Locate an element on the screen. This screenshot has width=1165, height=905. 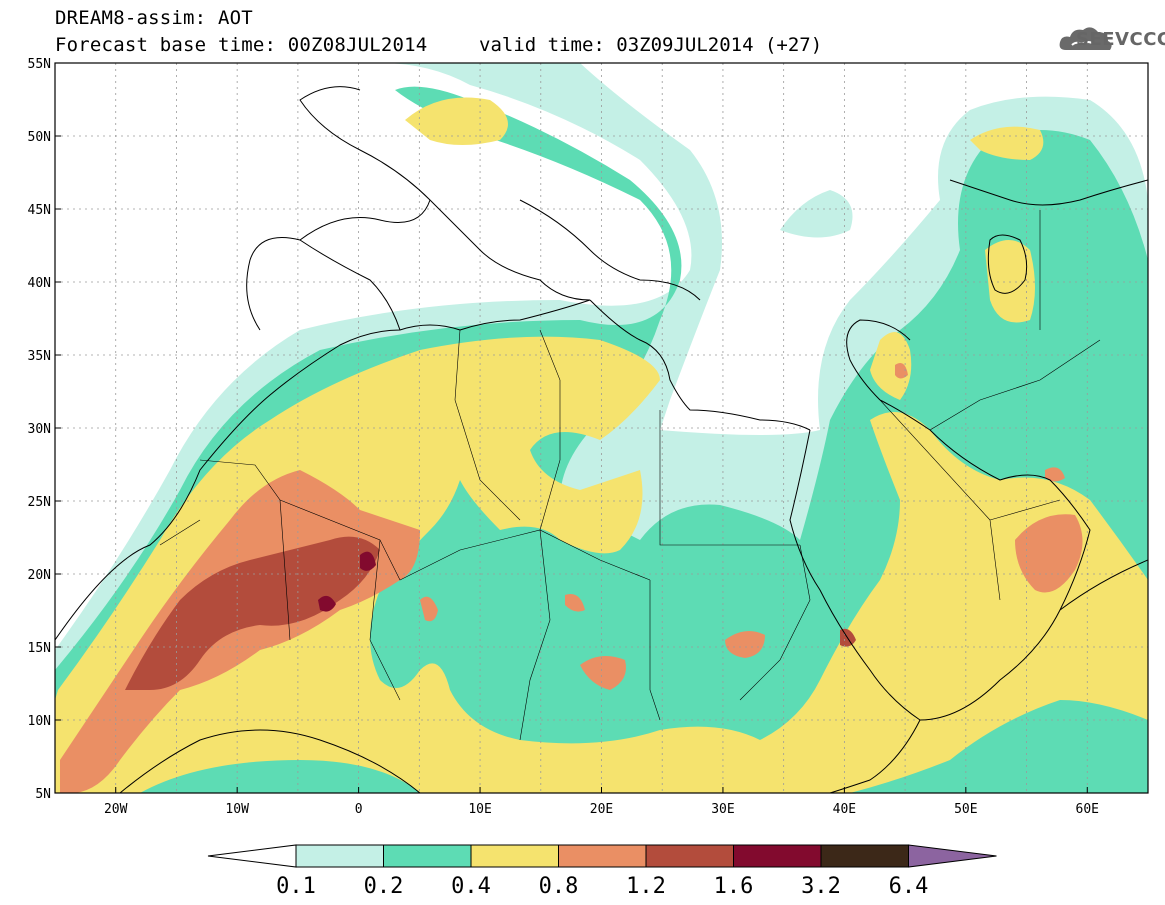
longitude-labels: 20W 10W 0 10E 20E 30E 40E 50E 60E is located at coordinates (601, 809).